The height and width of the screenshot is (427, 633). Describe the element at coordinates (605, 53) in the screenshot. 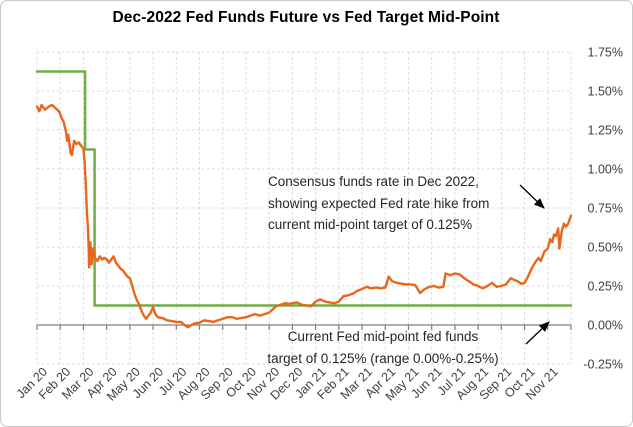

I see `y-axis-label: 1.75%` at that location.